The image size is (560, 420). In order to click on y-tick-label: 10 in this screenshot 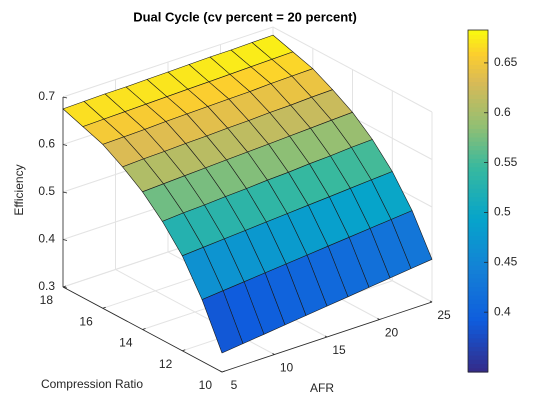, I will do `click(206, 385)`.